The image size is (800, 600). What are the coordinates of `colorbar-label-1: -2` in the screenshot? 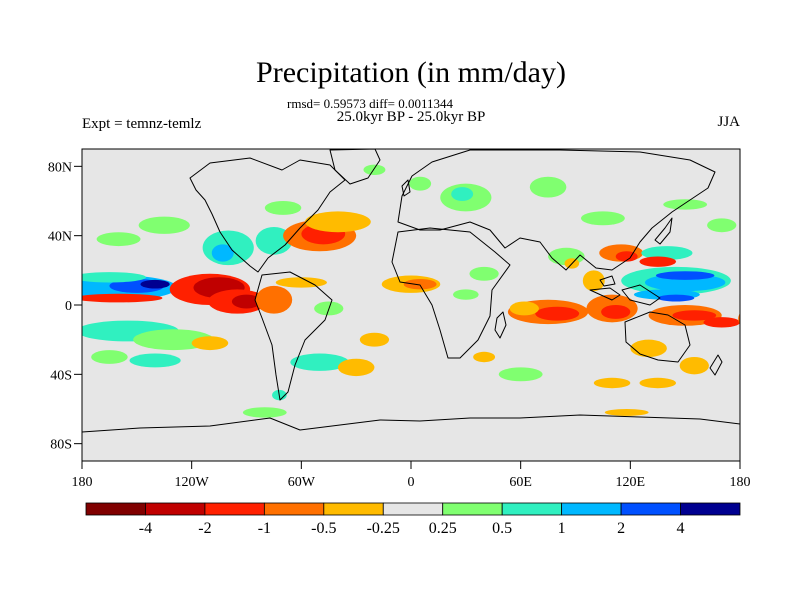 It's located at (204, 528).